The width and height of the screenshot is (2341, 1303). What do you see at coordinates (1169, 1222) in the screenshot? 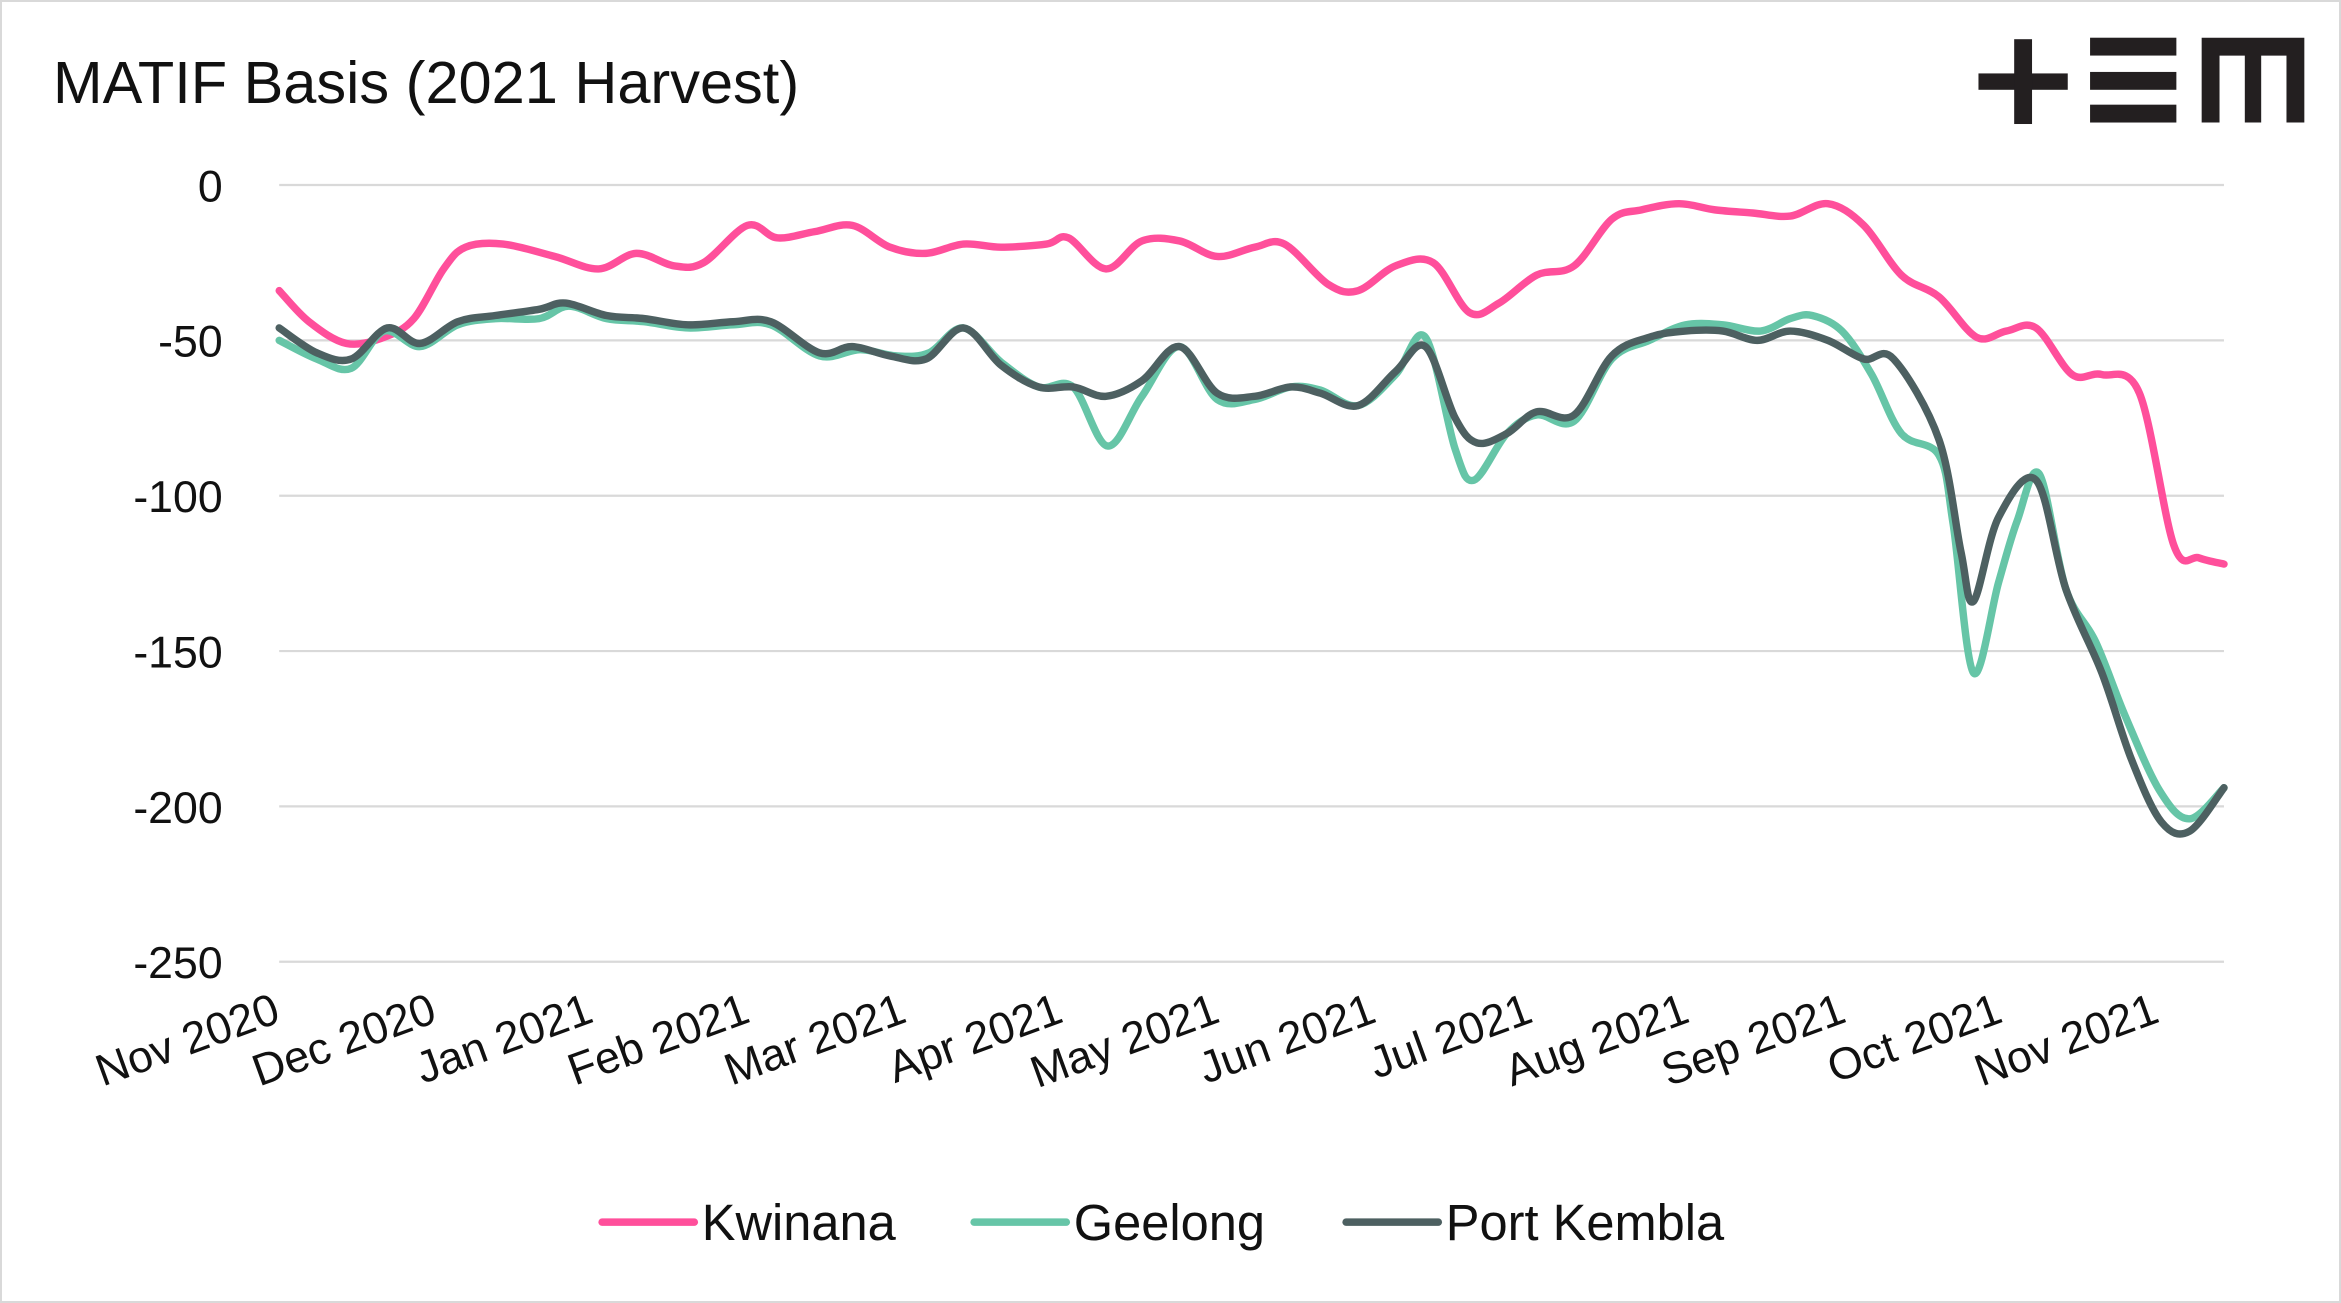
I see `legend-label: Geelong` at bounding box center [1169, 1222].